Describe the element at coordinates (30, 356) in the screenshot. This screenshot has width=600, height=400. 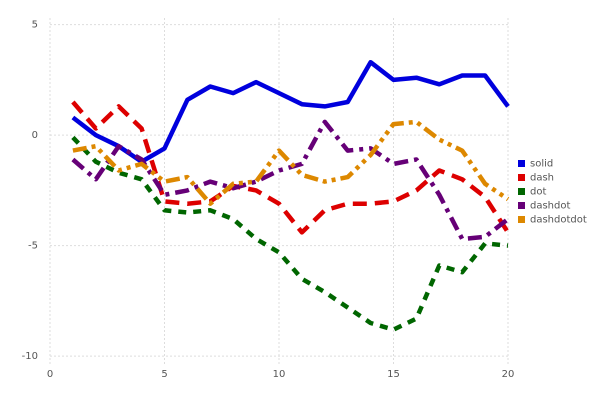
I see `y-tick-label: -10` at that location.